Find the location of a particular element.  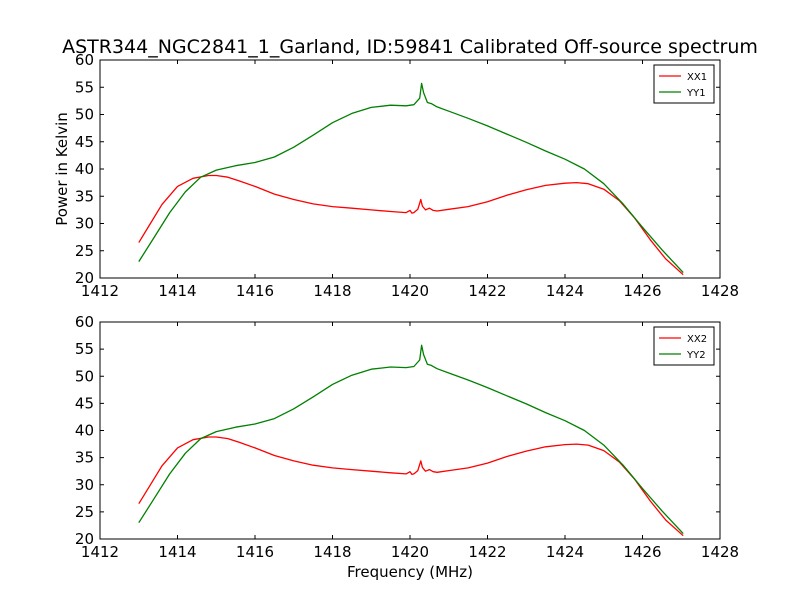

x-axis-label: Frequency (MHz) is located at coordinates (410, 572).